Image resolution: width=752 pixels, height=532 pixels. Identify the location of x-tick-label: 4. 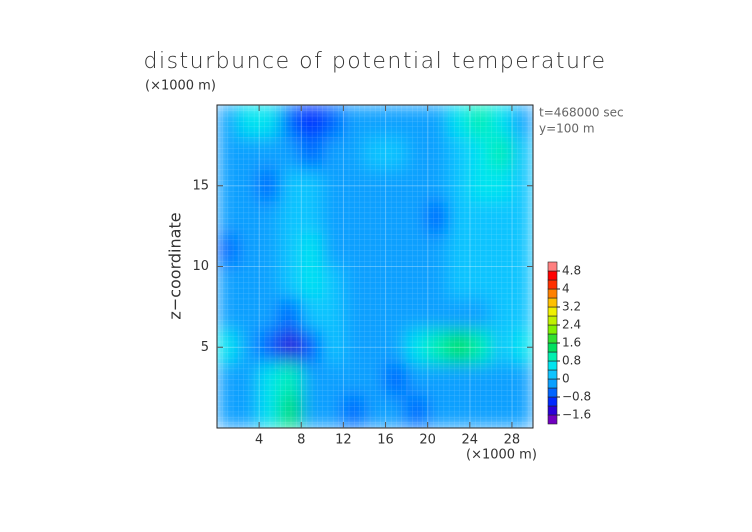
(259, 440).